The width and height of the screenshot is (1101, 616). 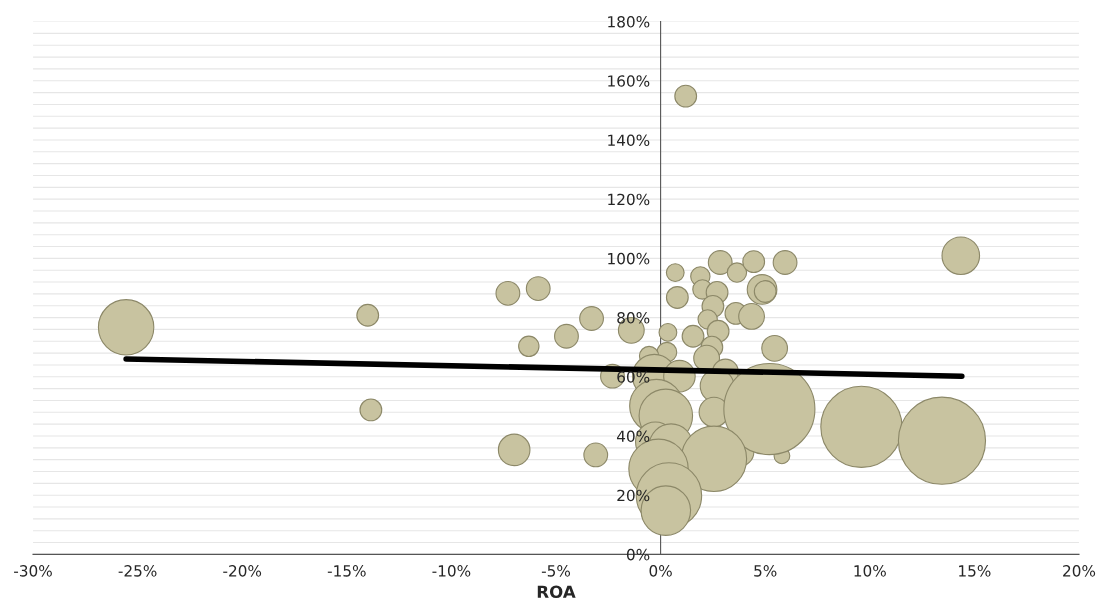 I want to click on y-tick-label: 40%, so click(x=633, y=436).